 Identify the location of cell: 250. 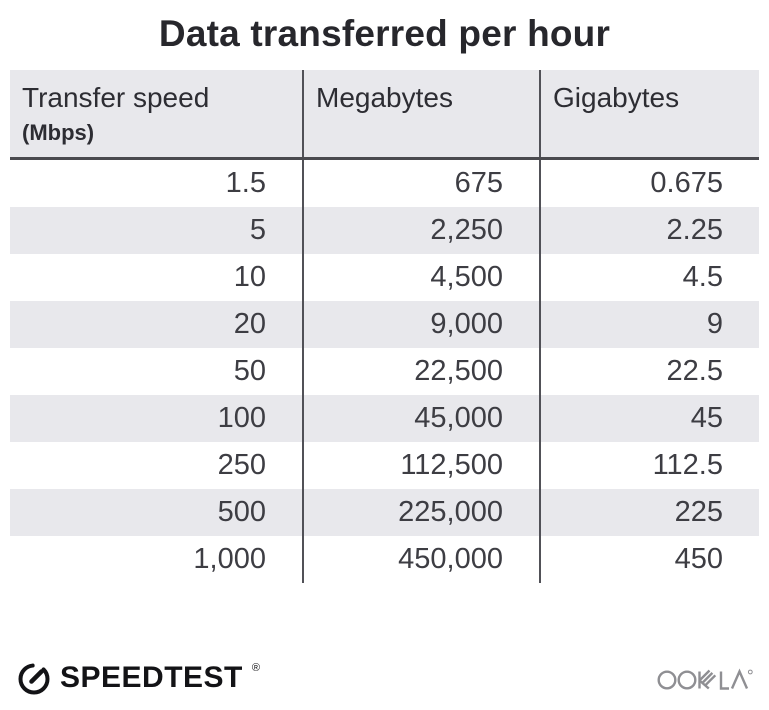
(241, 465).